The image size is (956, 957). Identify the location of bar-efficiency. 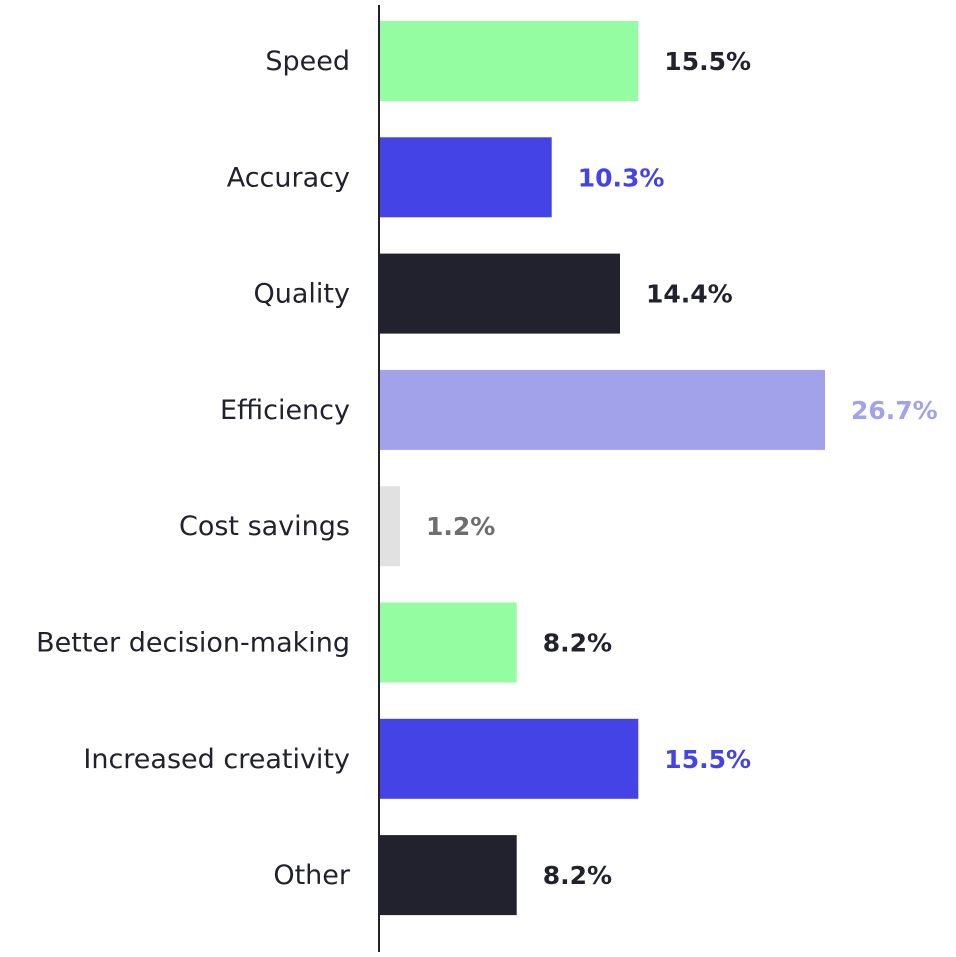
(602, 409).